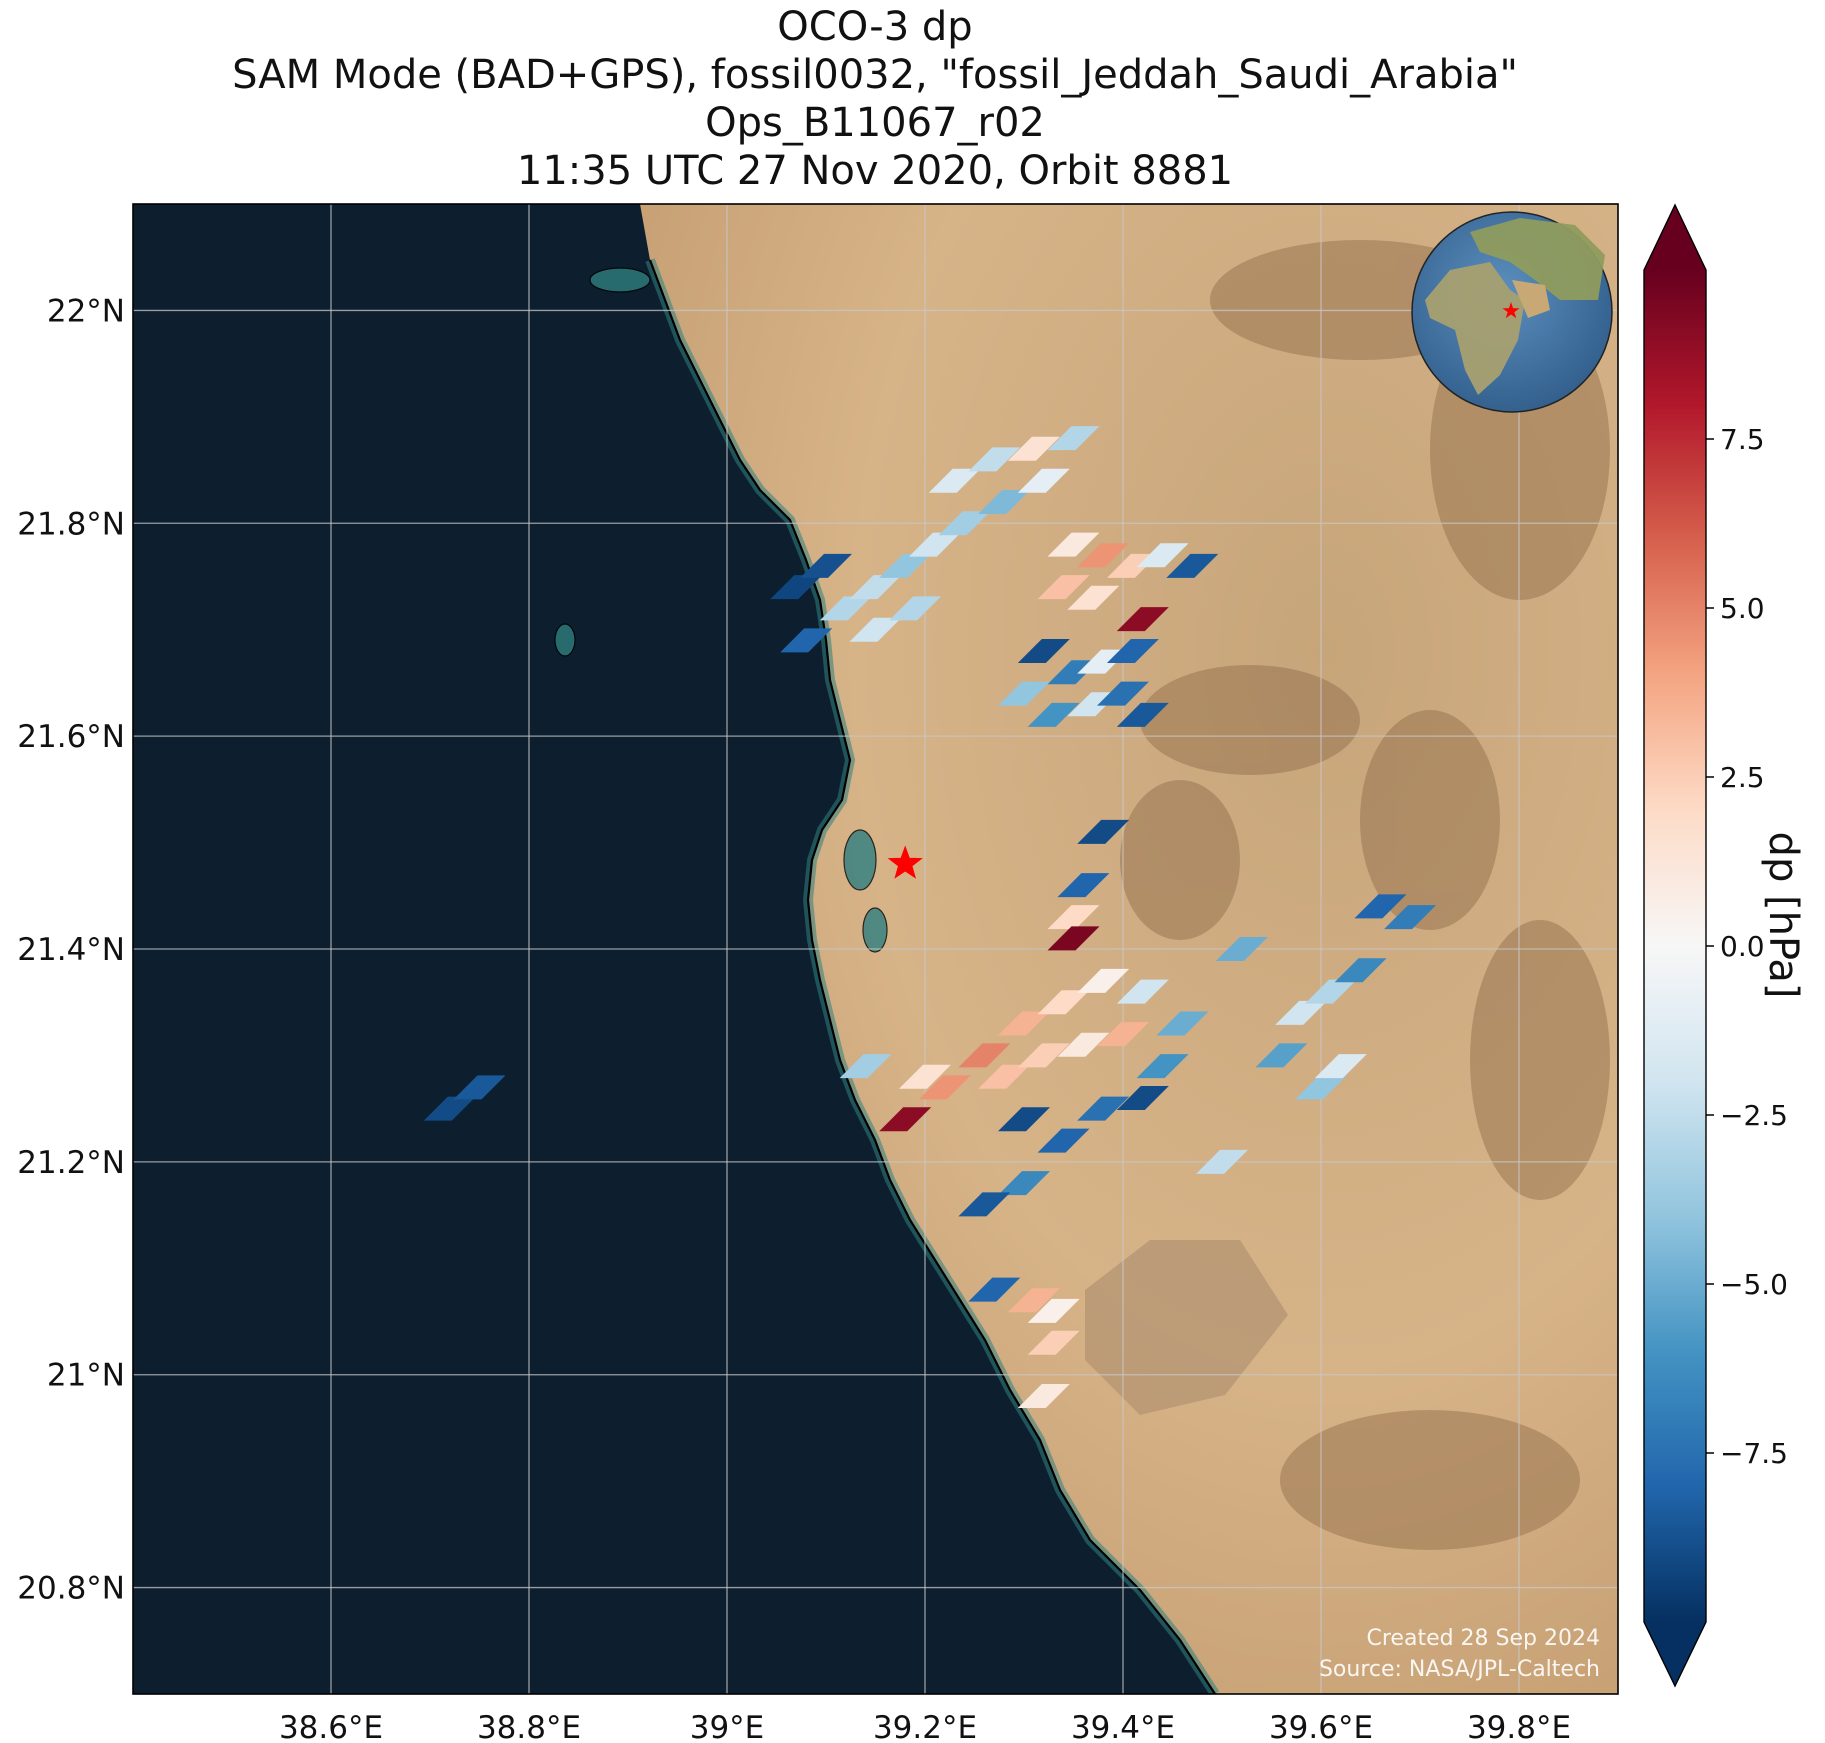 This screenshot has width=1825, height=1743. I want to click on created-credit: Created 28 Sep 2024, so click(1484, 1638).